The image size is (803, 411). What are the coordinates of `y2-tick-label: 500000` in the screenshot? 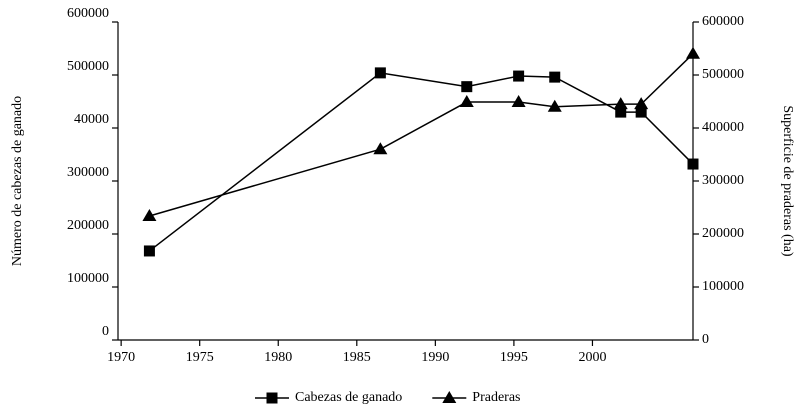 It's located at (723, 74).